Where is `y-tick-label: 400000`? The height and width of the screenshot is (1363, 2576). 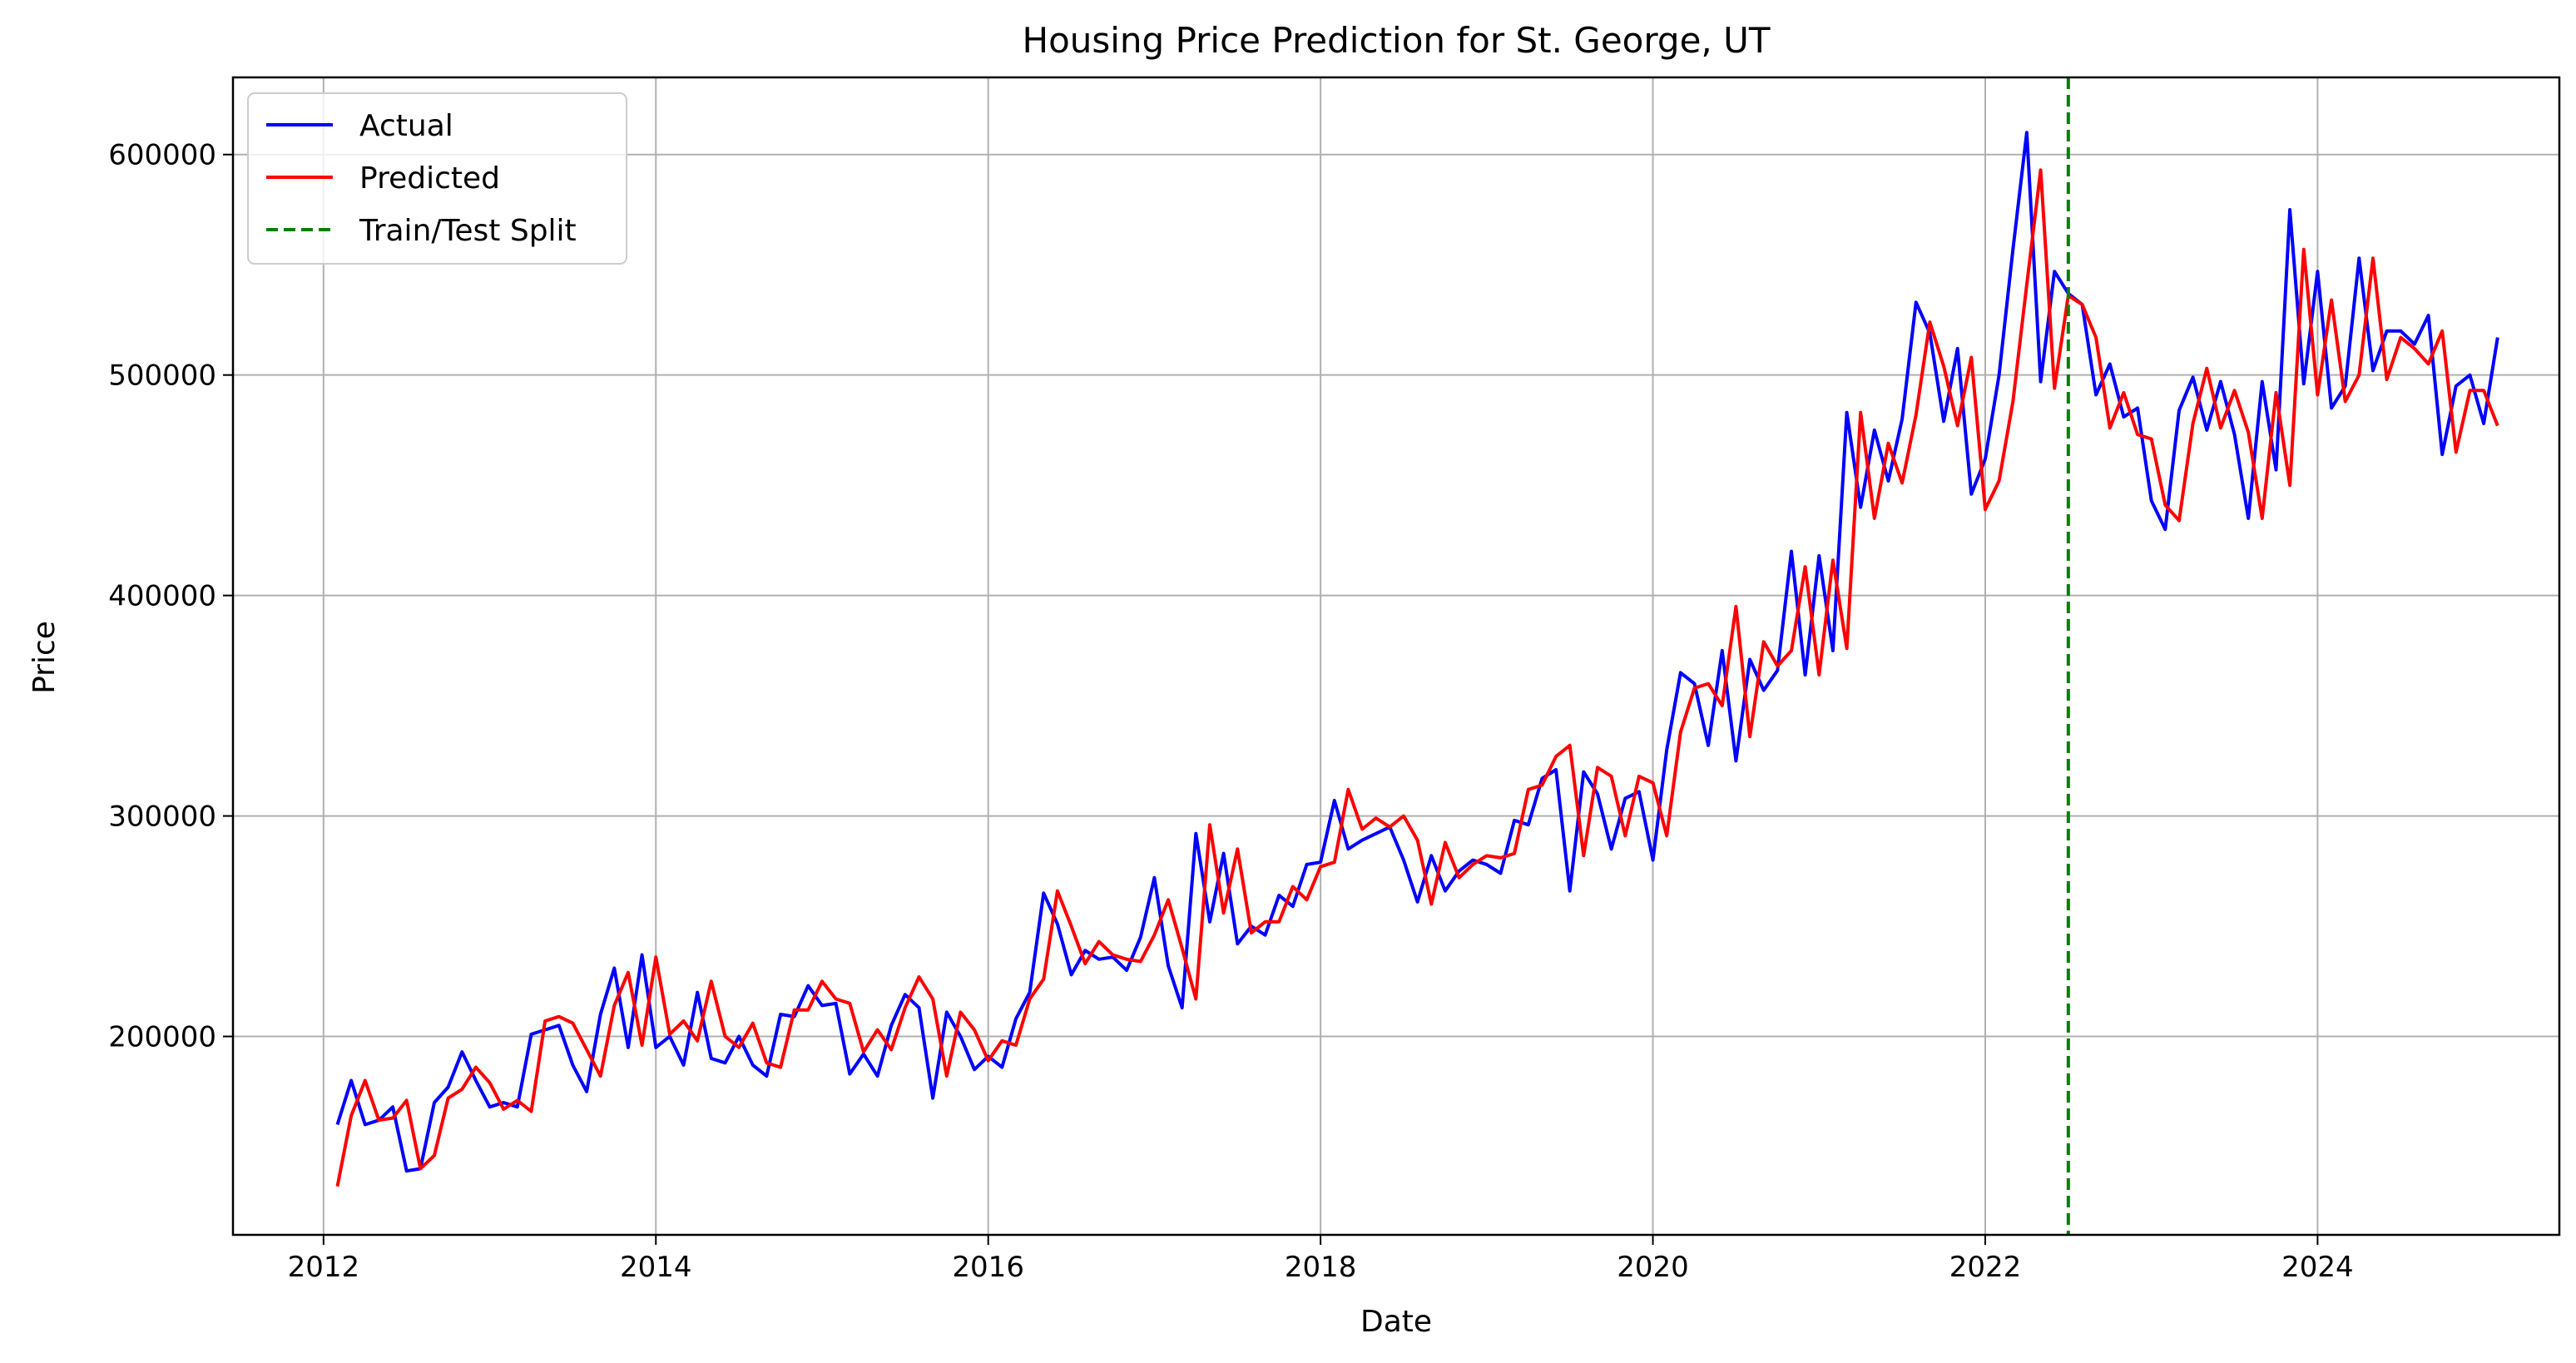 y-tick-label: 400000 is located at coordinates (162, 596).